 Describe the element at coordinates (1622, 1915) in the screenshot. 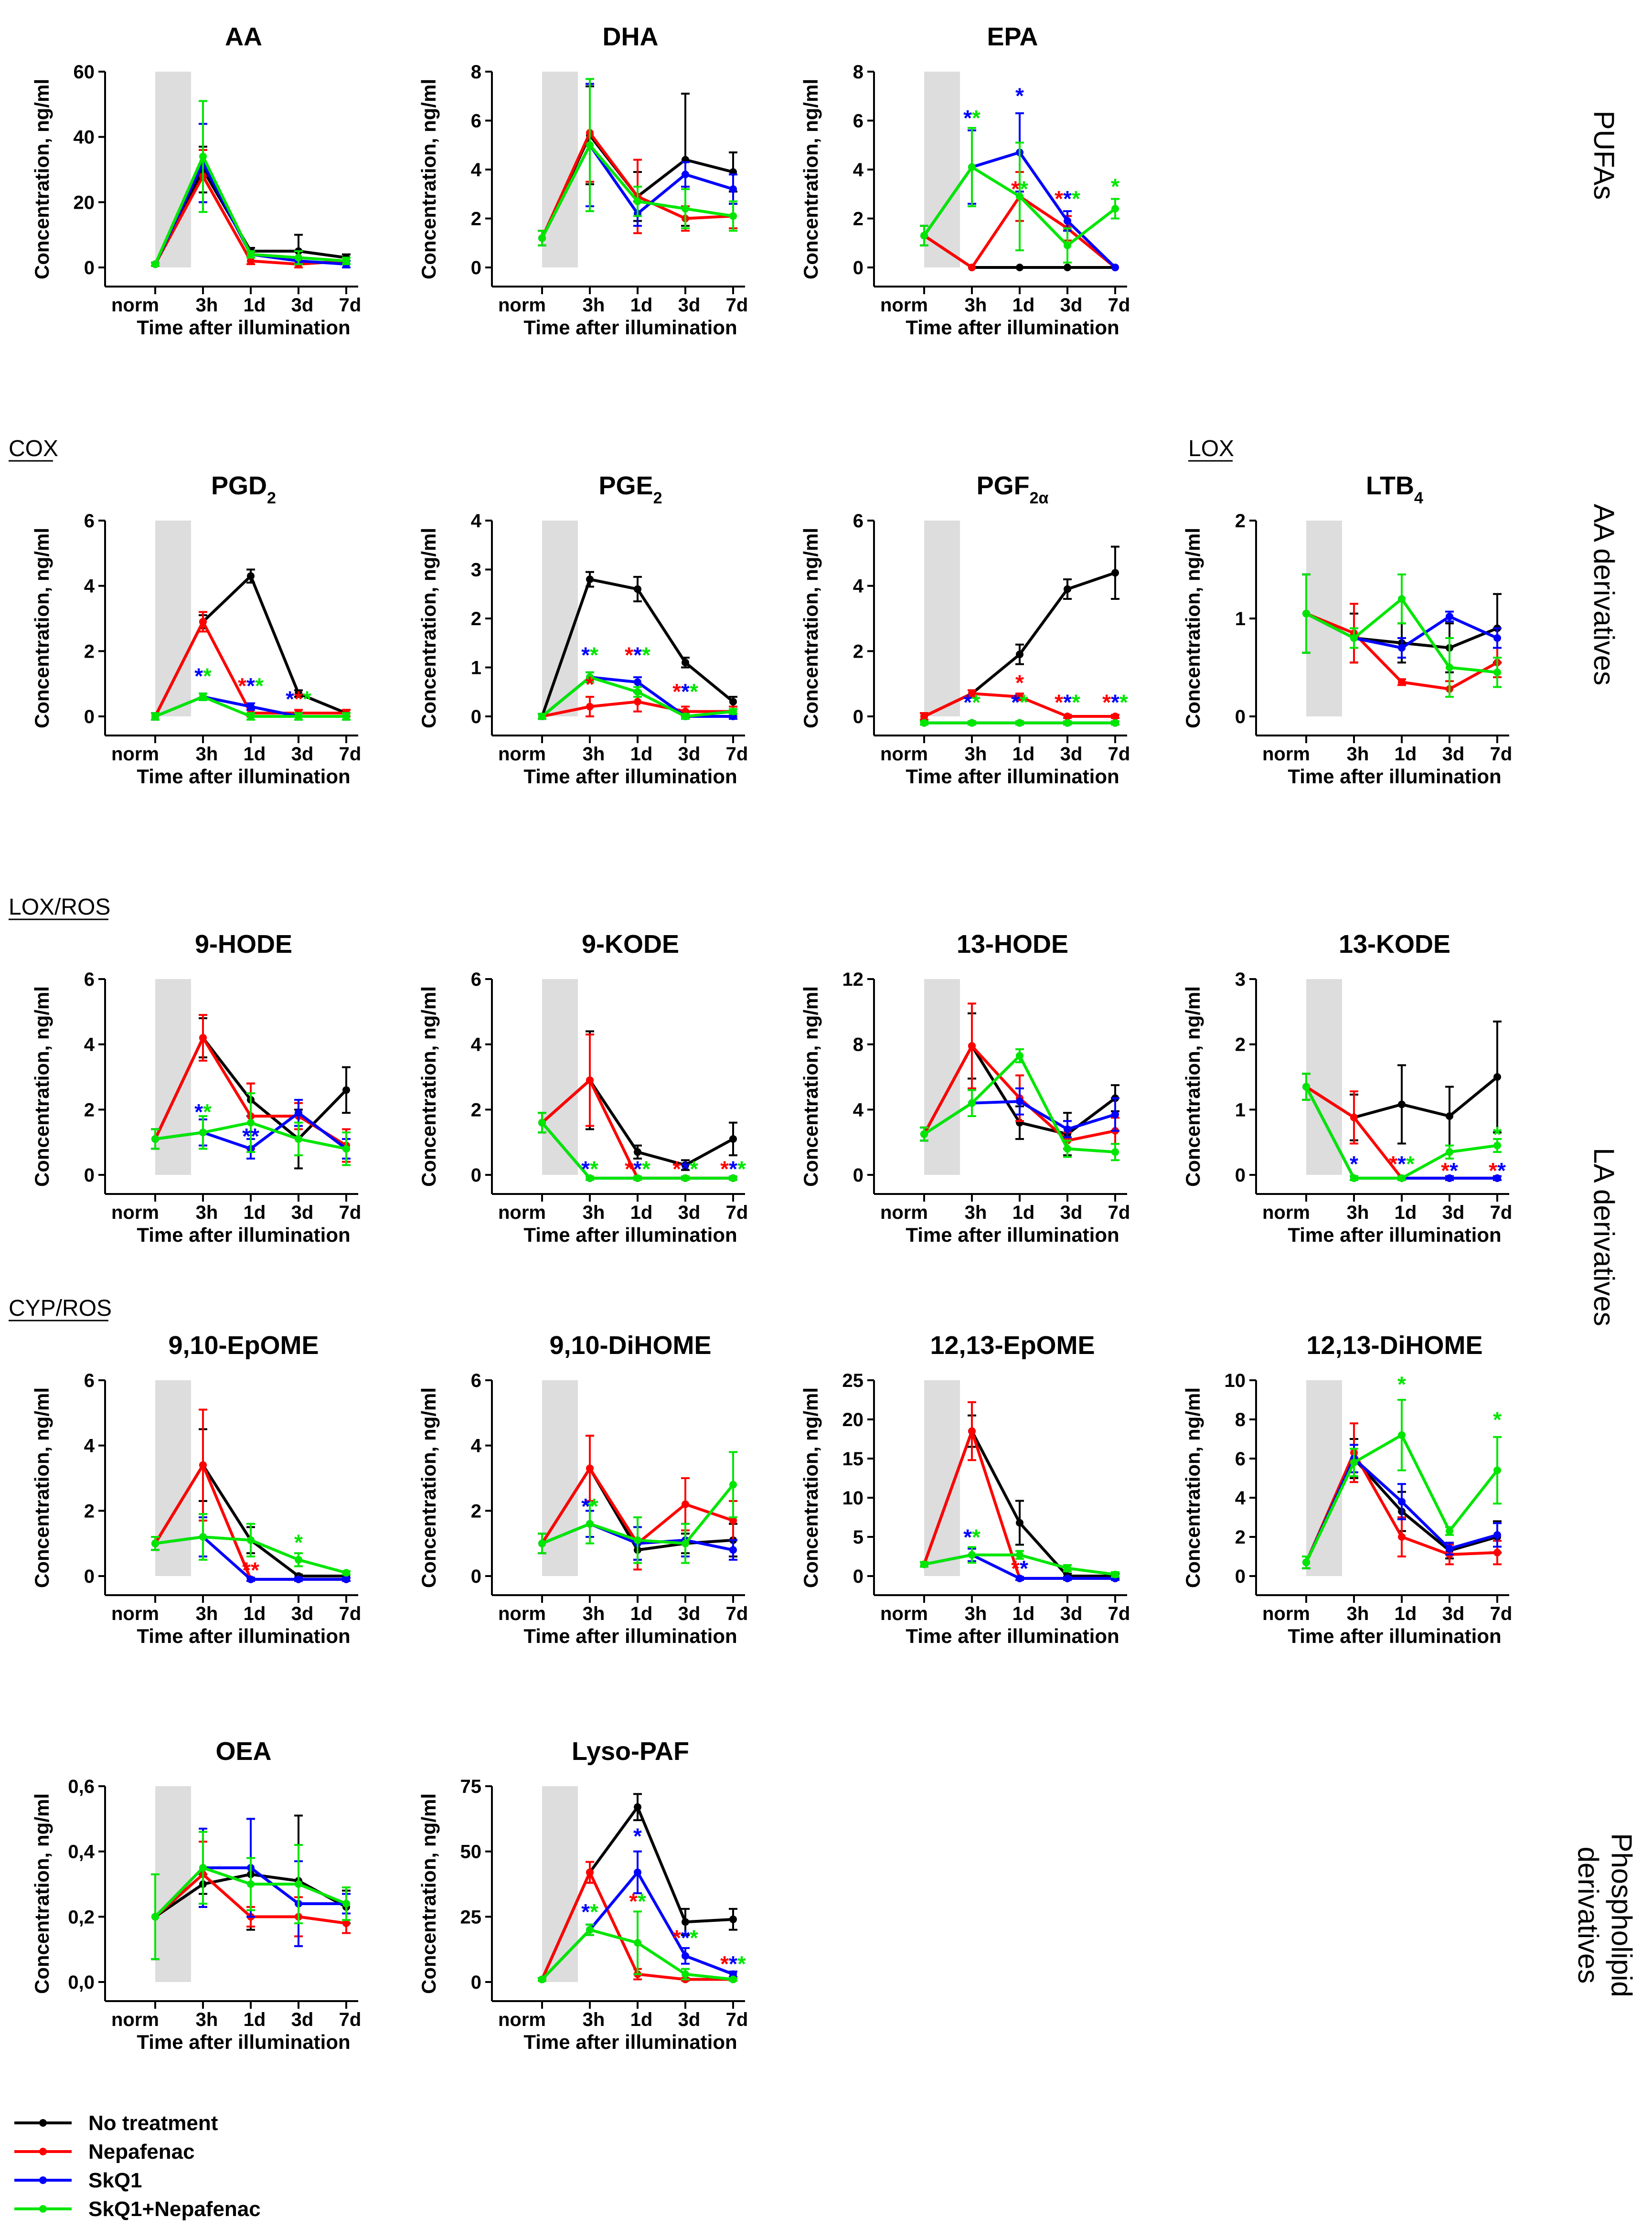

I see `group-label-phospholipid-line1: Phospholipid` at that location.